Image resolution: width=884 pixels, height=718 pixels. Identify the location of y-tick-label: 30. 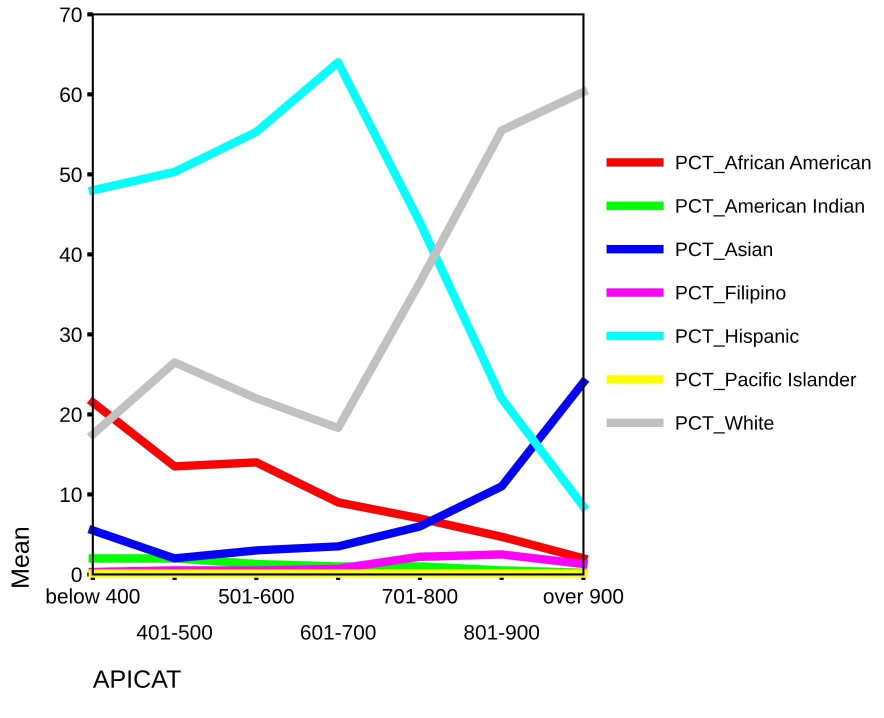
(71, 334).